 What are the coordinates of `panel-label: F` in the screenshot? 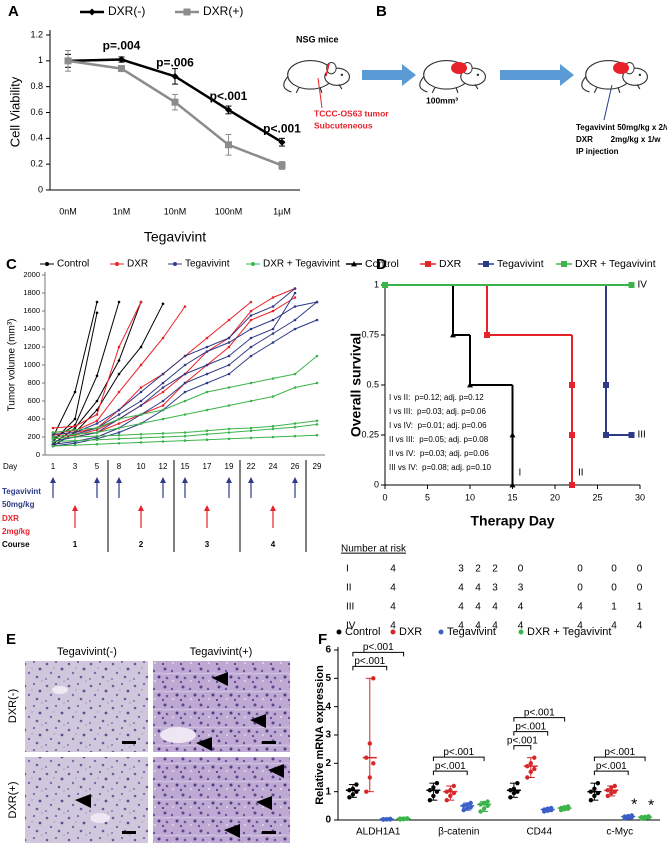 It's located at (322, 639).